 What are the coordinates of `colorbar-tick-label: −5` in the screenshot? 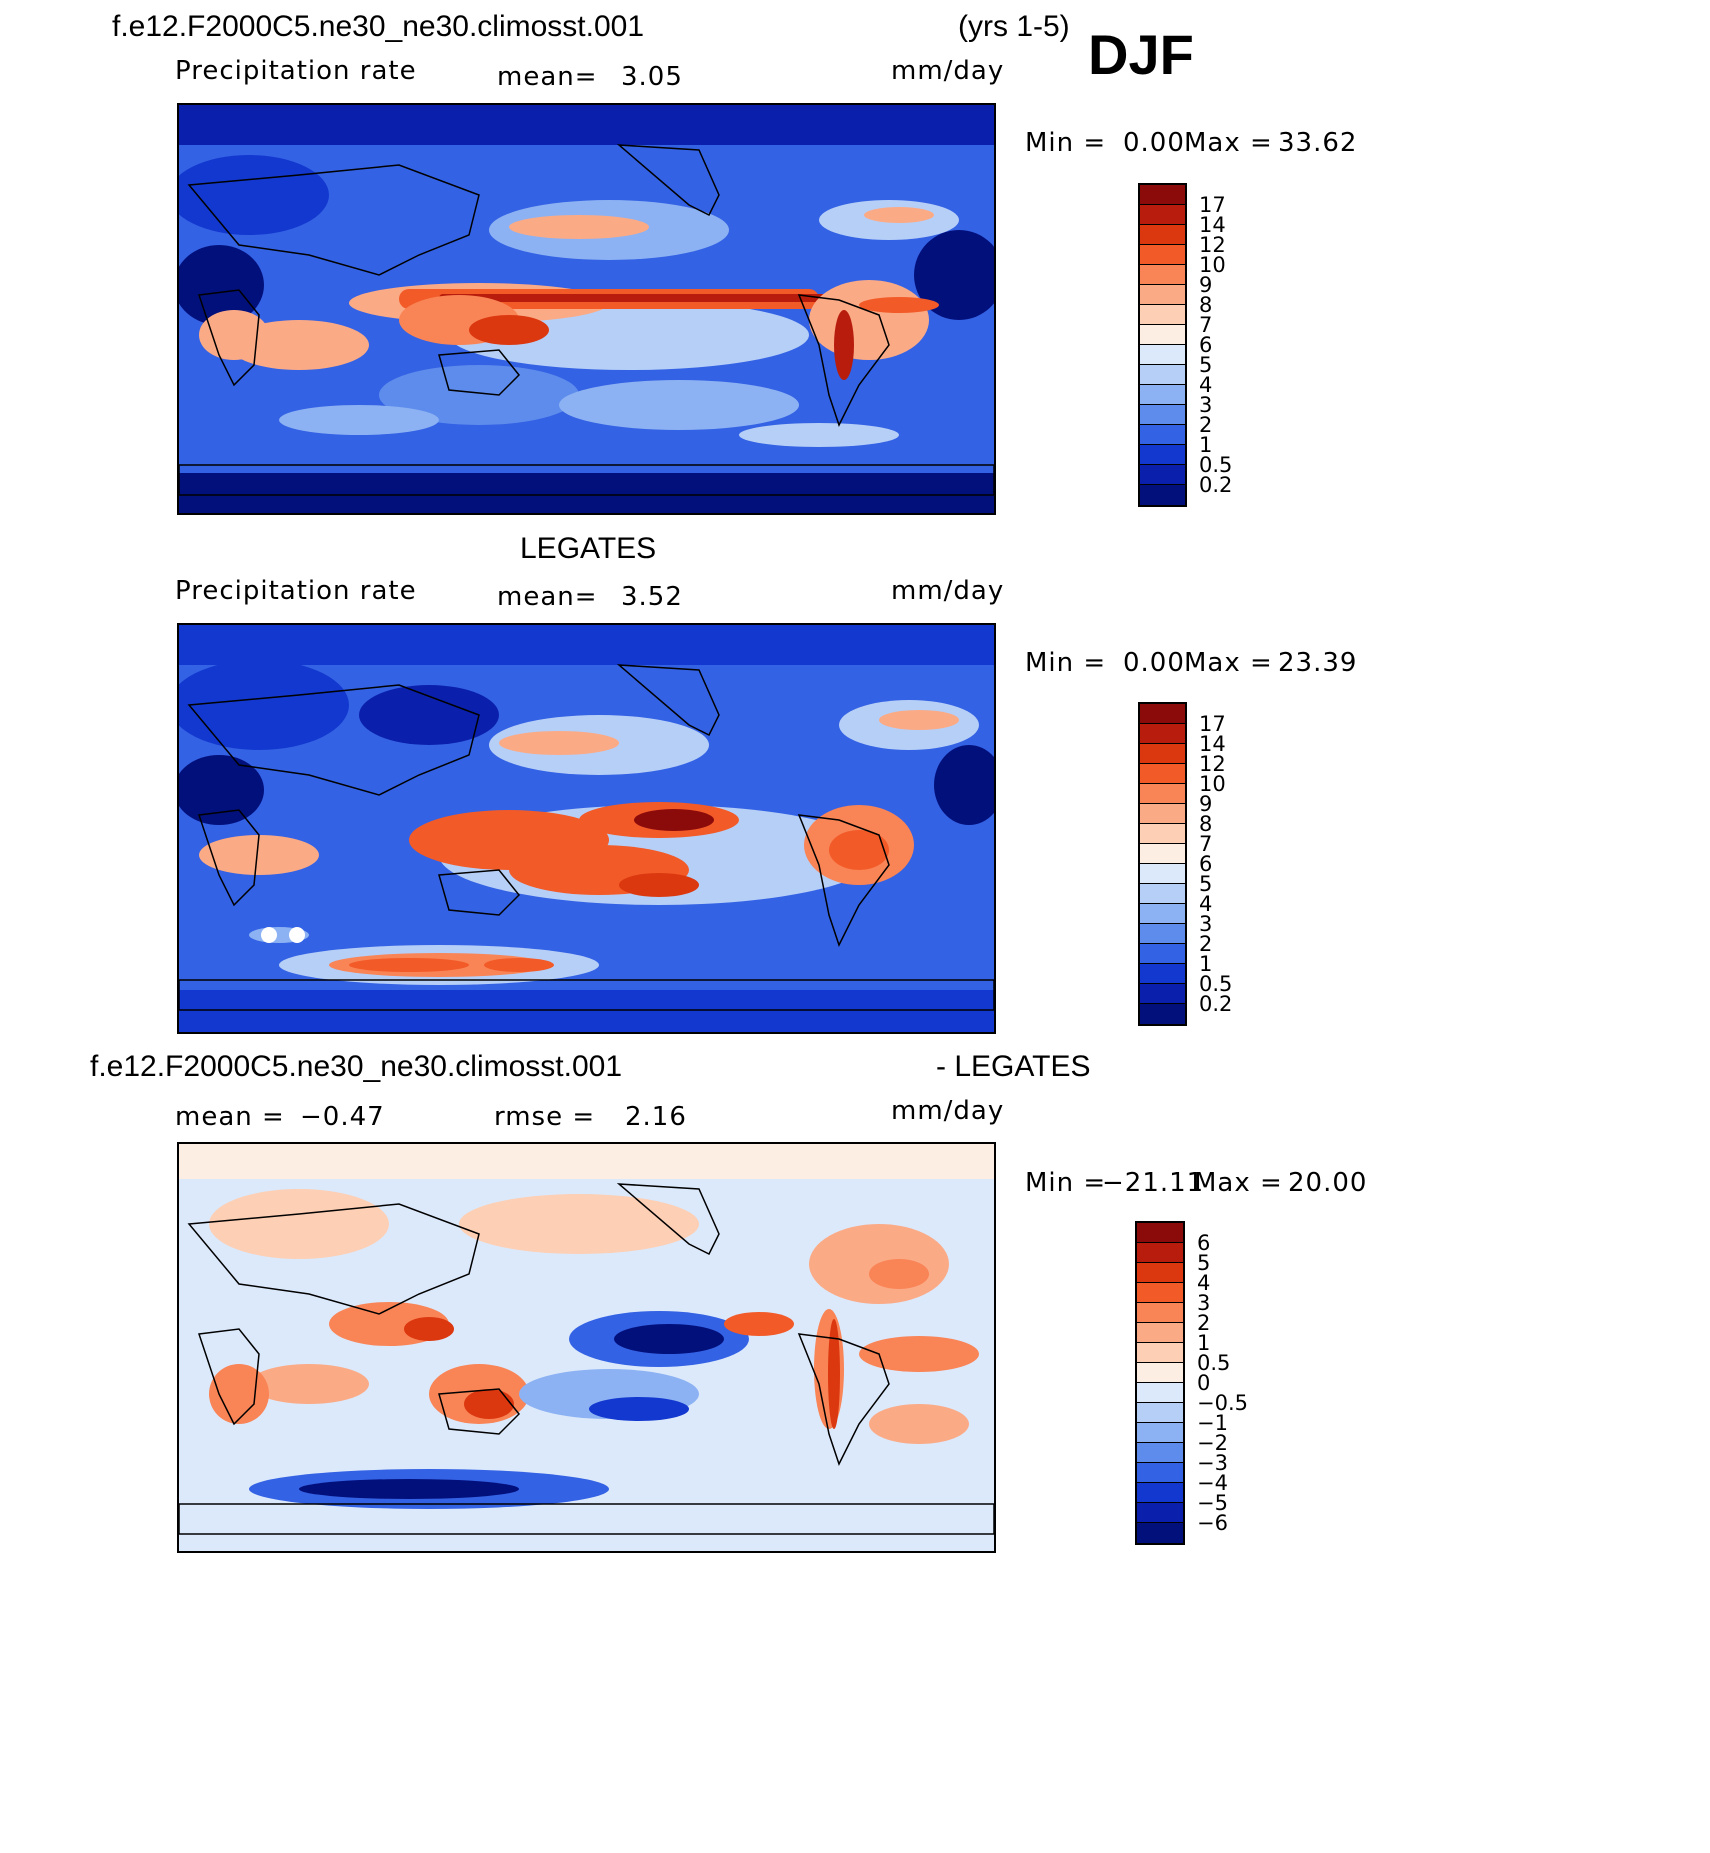 It's located at (1212, 1503).